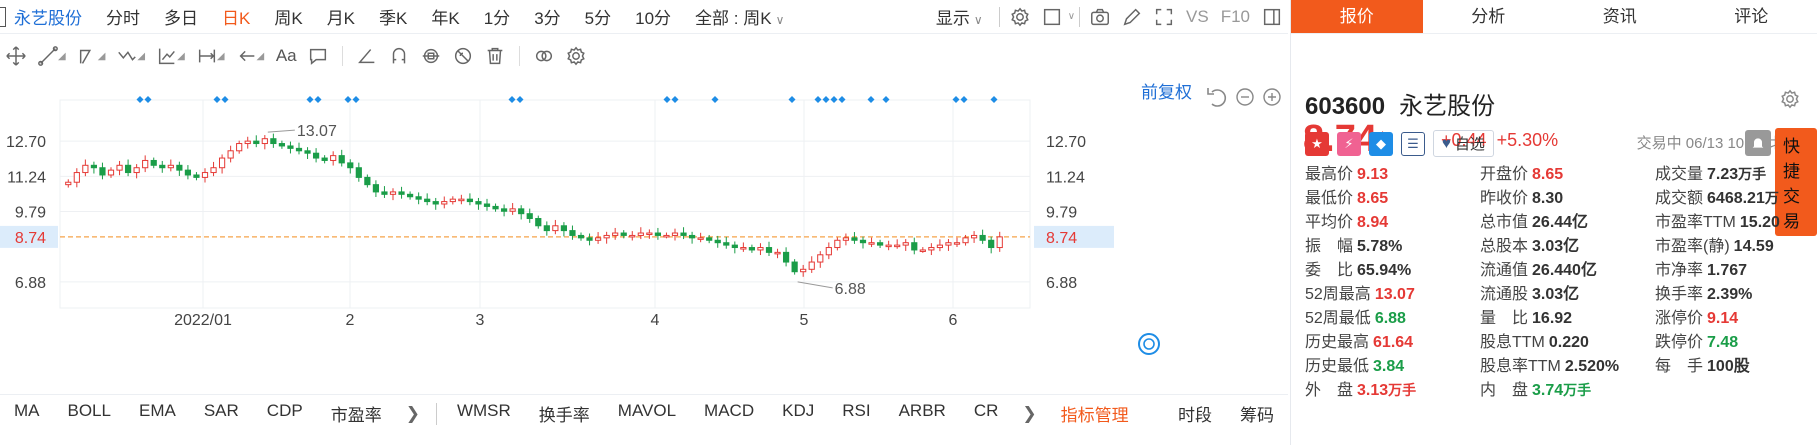  I want to click on indicator-item: WMSR, so click(483, 410).